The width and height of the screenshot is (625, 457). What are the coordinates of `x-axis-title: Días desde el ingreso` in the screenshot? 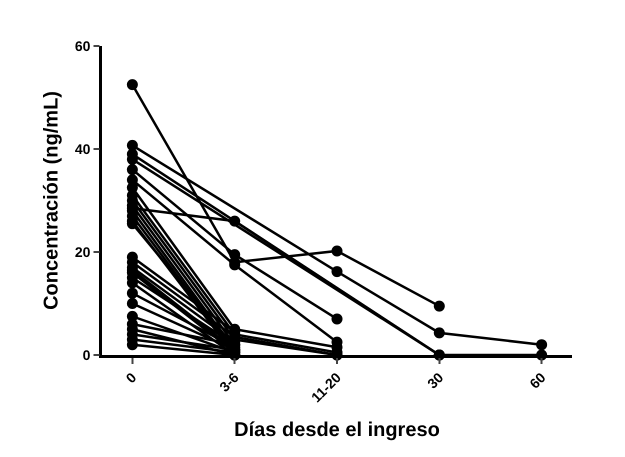 It's located at (337, 429).